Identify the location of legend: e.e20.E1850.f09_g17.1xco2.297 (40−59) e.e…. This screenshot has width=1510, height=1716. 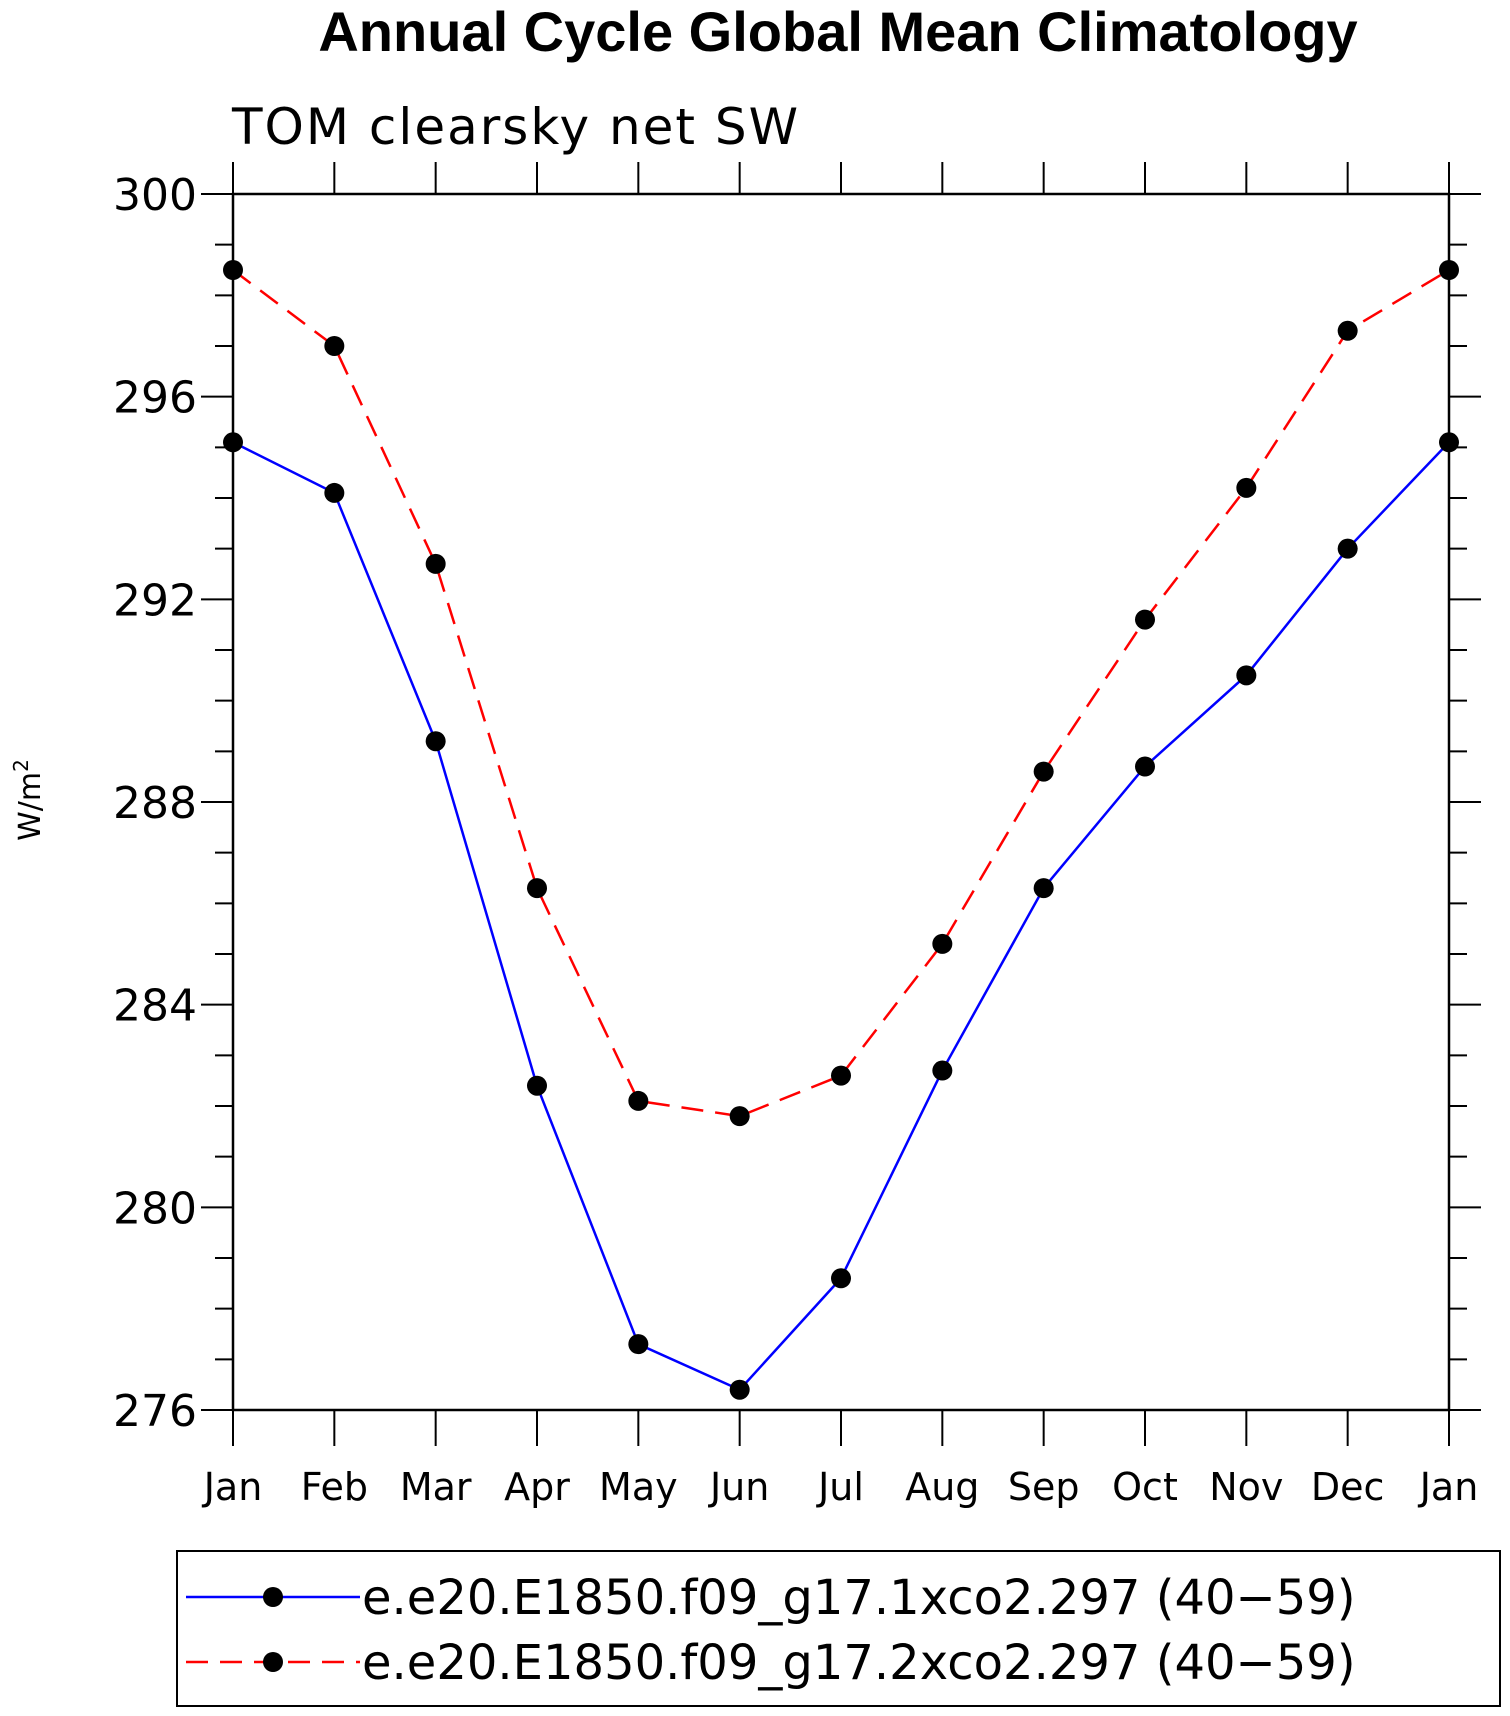
(838, 1628).